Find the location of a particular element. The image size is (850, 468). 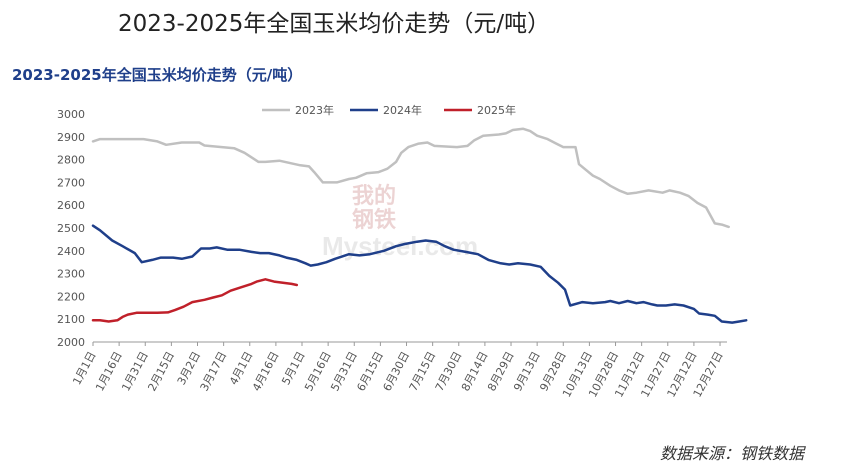

x-tick-label: 5月1日 is located at coordinates (293, 368).